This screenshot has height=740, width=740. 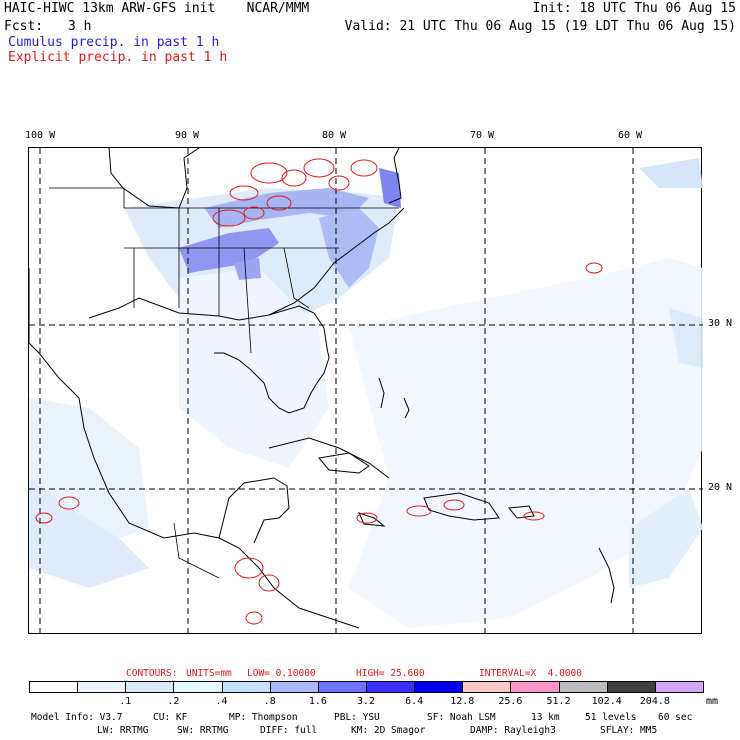 I want to click on levels: 51 levels, so click(x=611, y=717).